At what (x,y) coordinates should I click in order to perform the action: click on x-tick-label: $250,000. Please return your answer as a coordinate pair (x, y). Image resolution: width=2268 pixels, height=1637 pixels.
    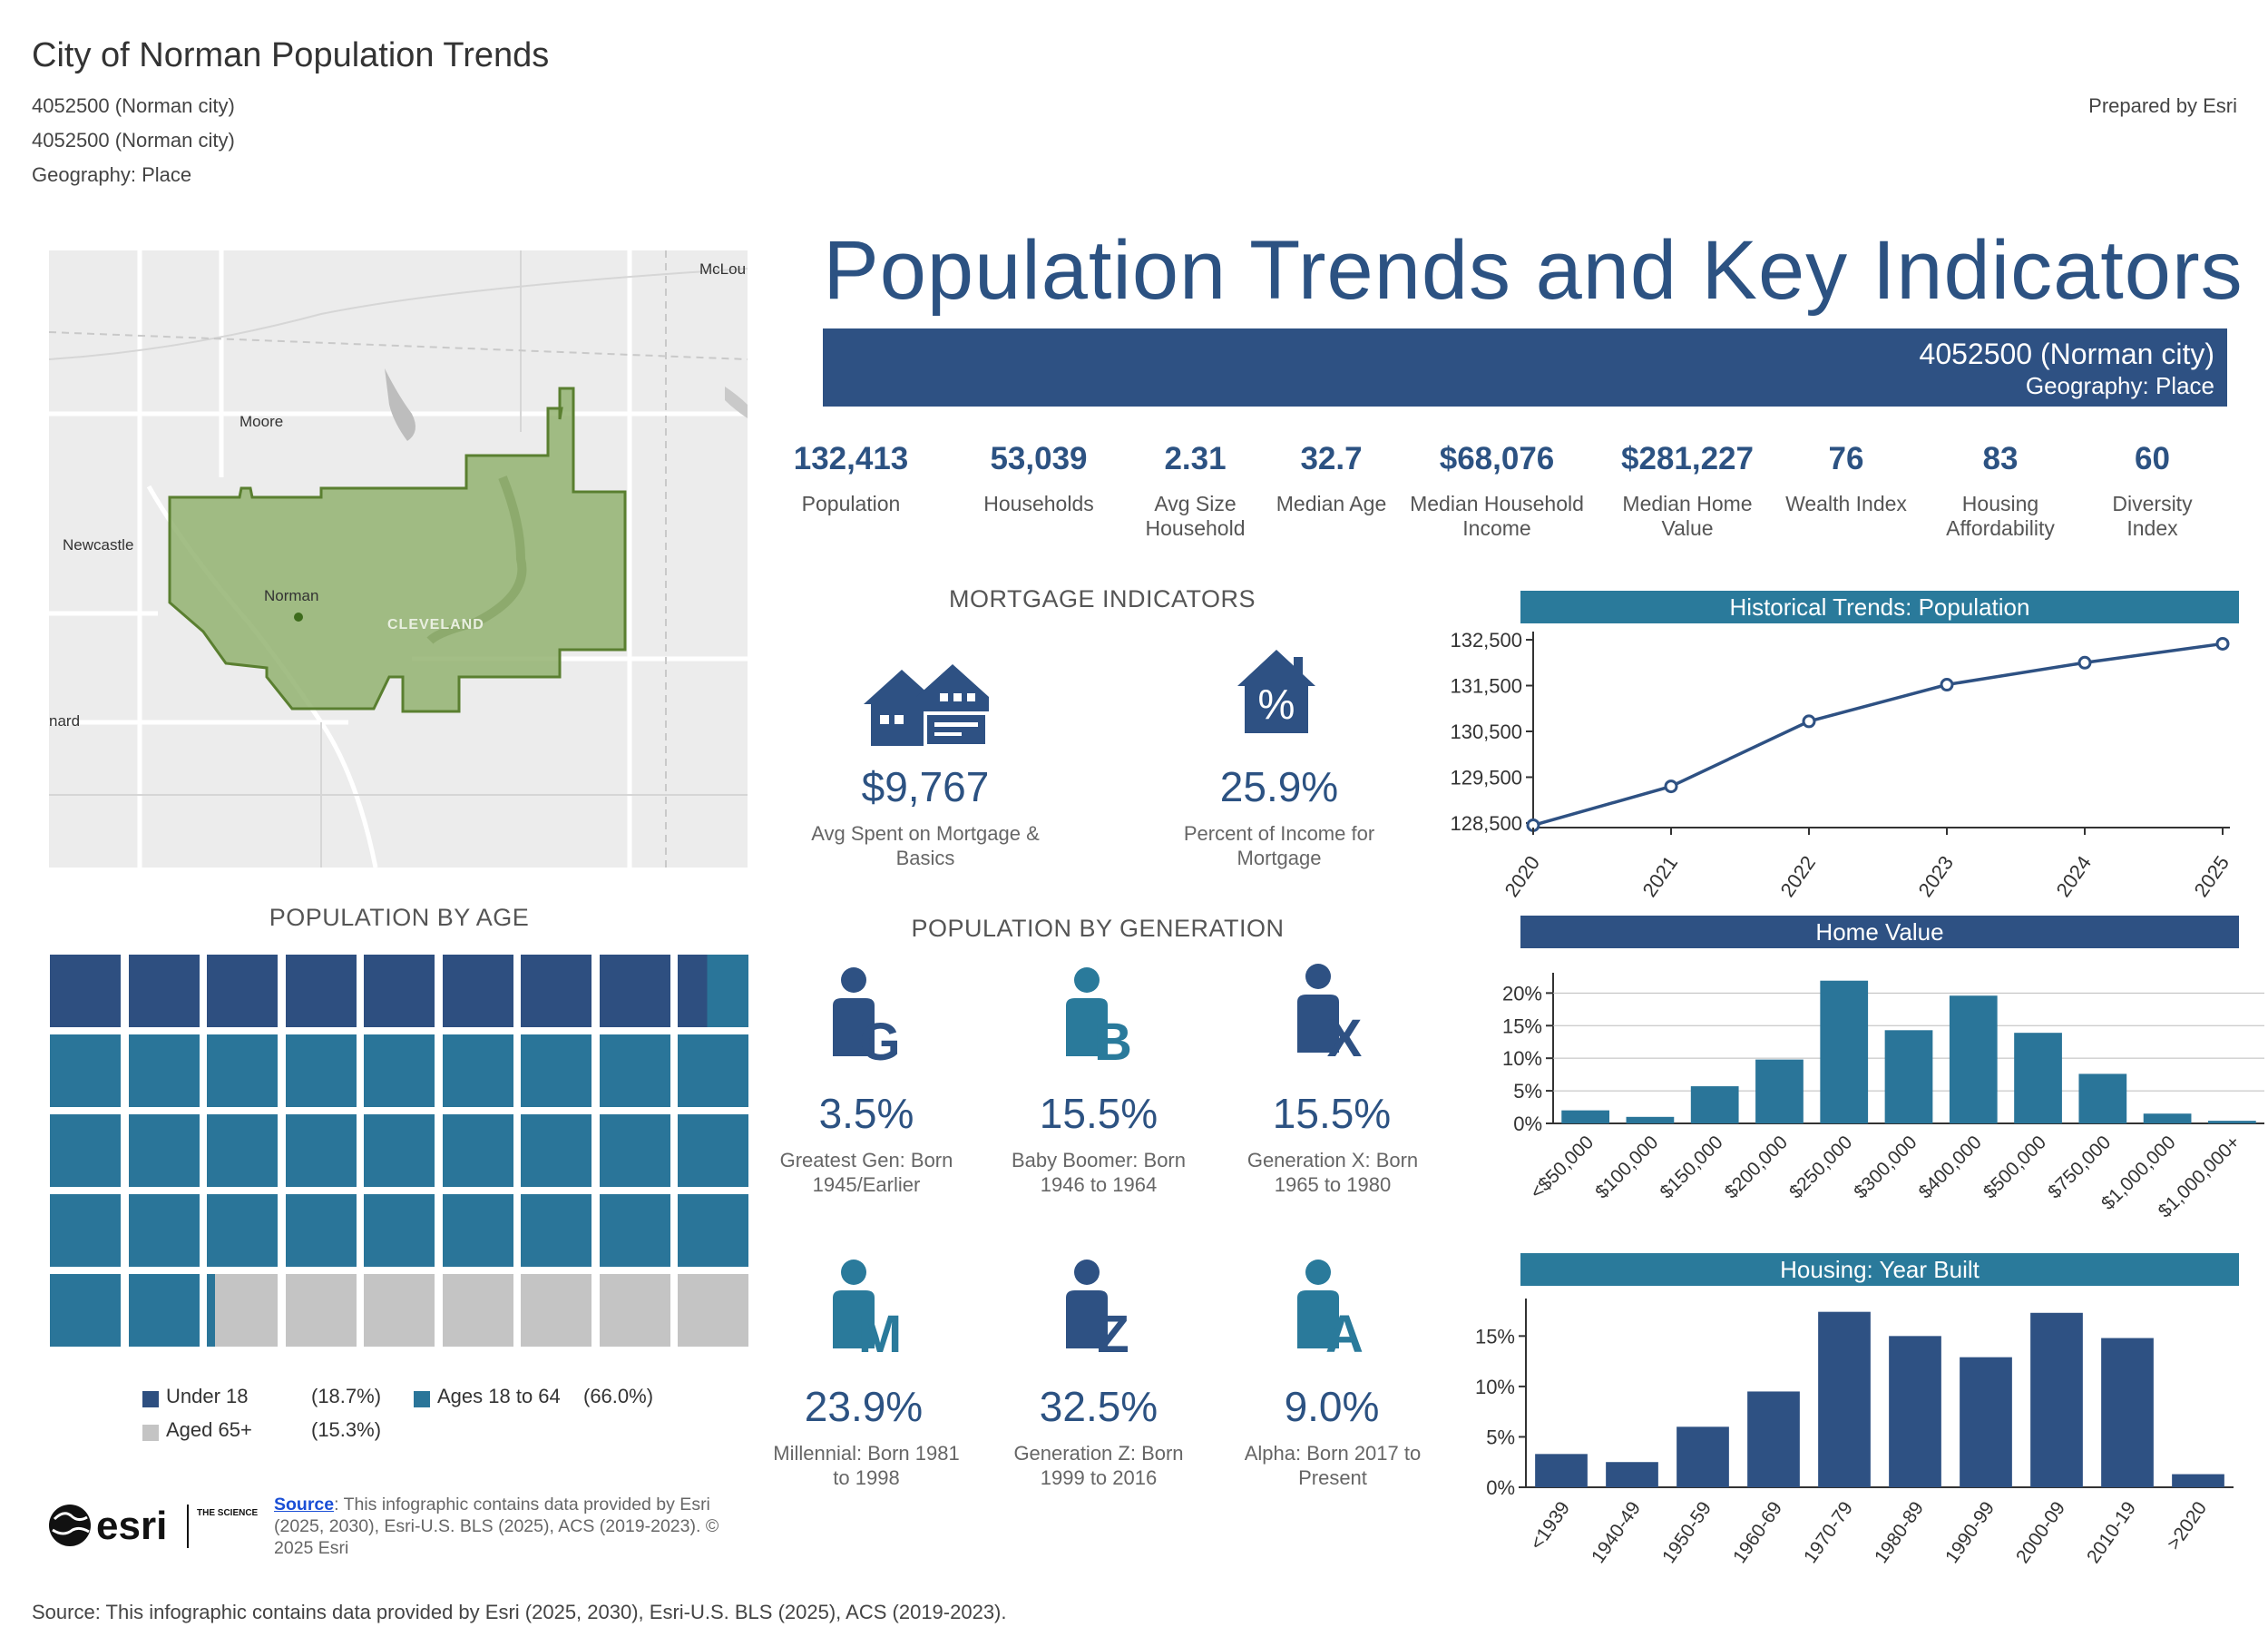
    Looking at the image, I should click on (1821, 1167).